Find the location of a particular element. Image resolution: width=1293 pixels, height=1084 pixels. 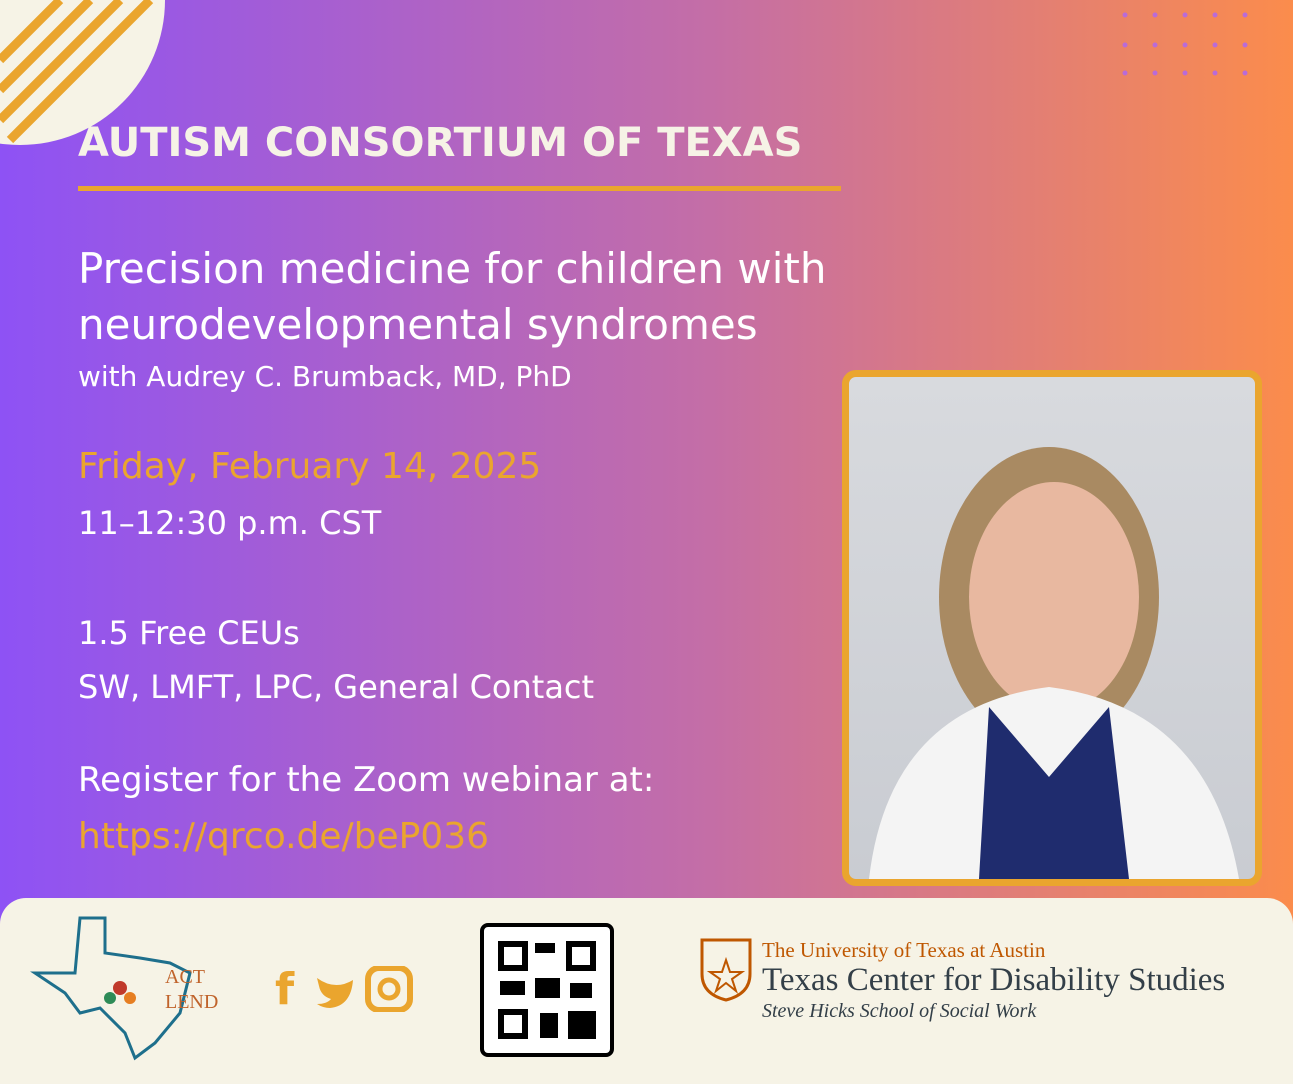

qr-code is located at coordinates (547, 990).